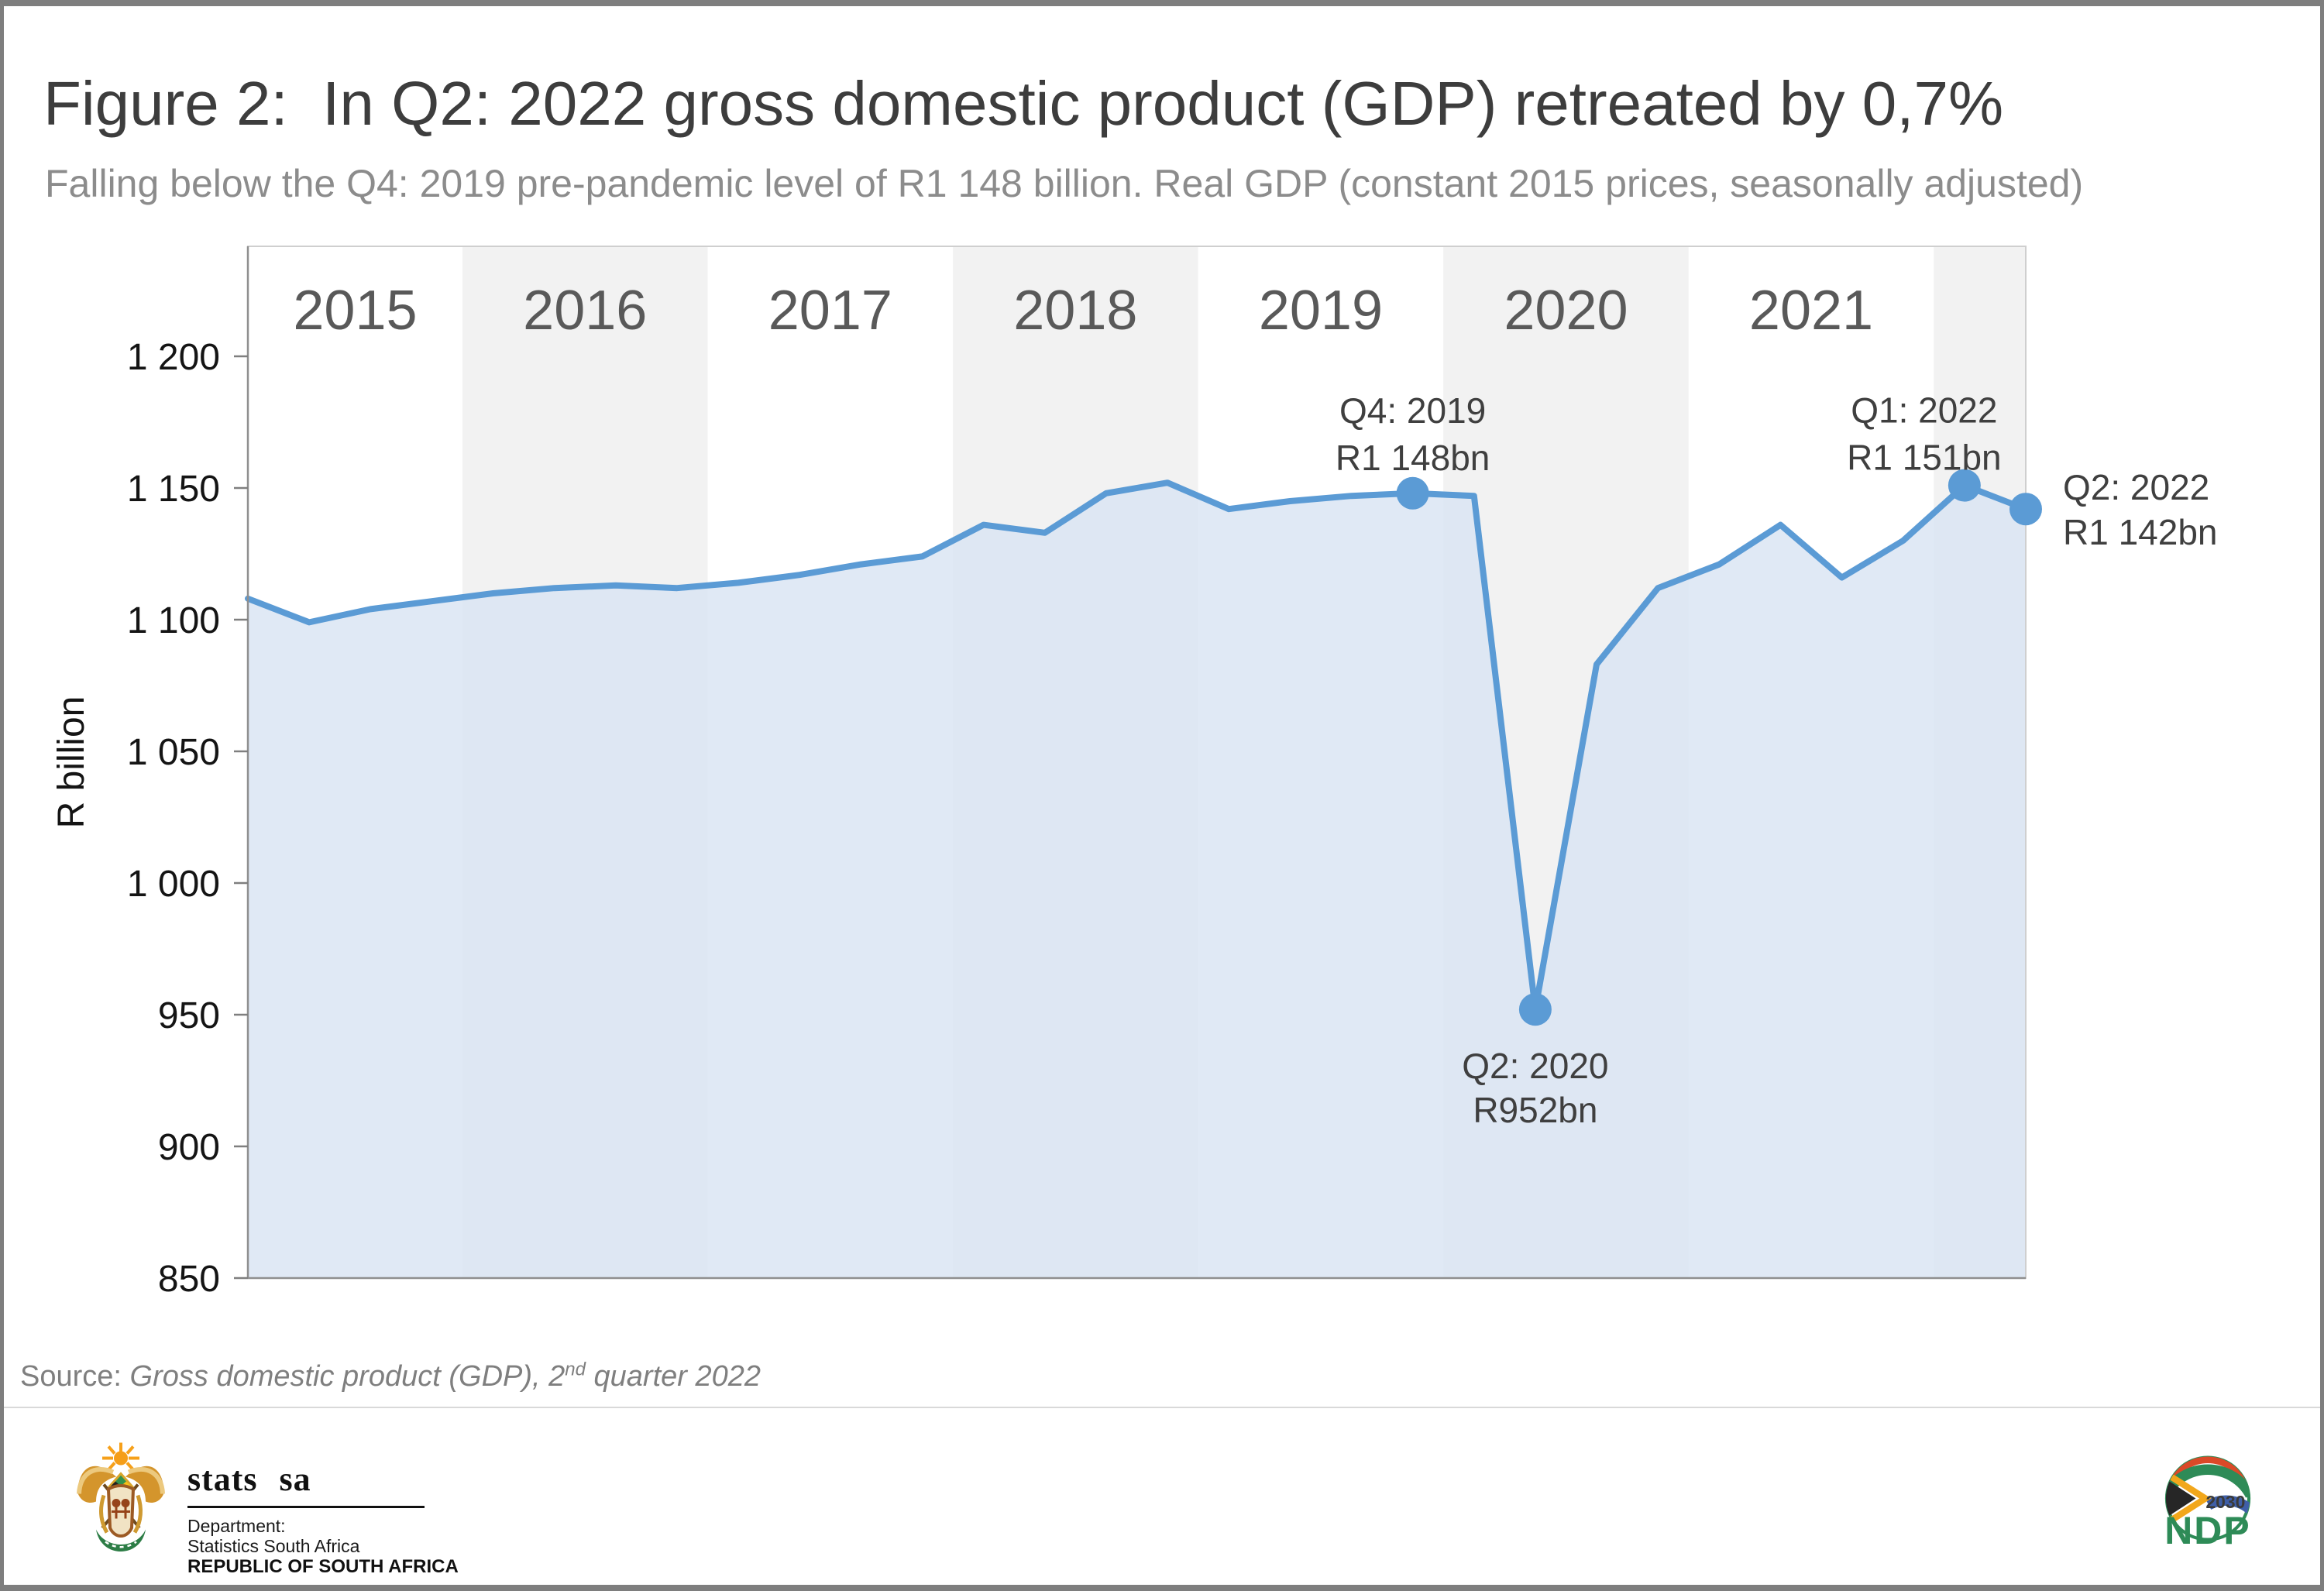 The height and width of the screenshot is (1591, 2324). What do you see at coordinates (120, 1456) in the screenshot?
I see `sun-icon` at bounding box center [120, 1456].